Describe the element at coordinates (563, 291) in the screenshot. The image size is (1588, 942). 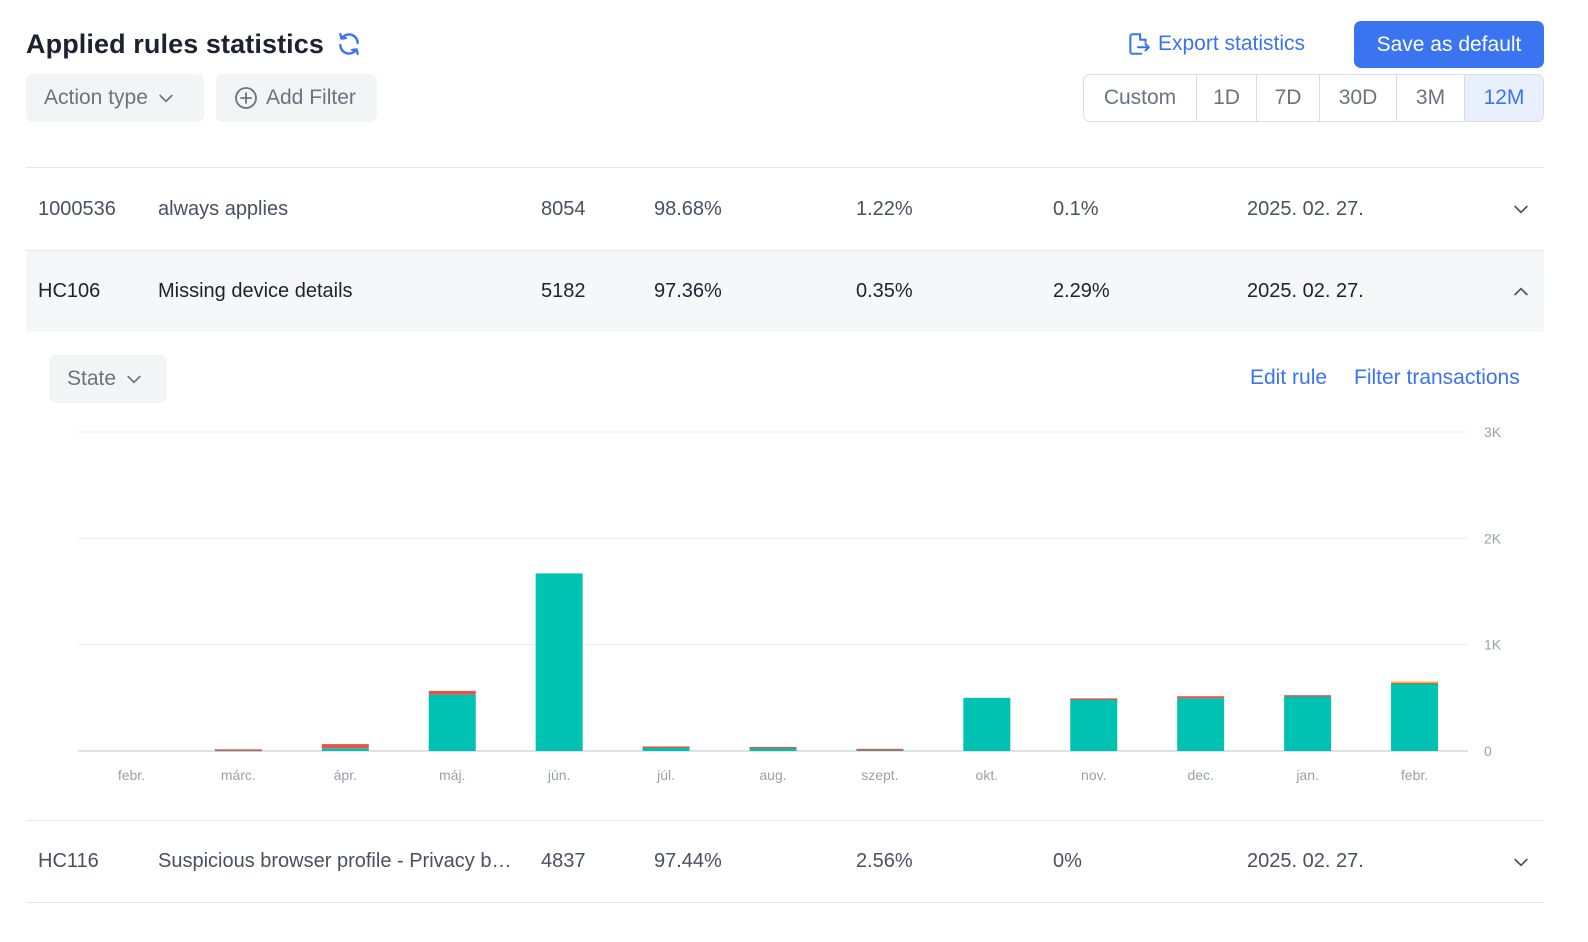
I see `rule-count: 5182` at that location.